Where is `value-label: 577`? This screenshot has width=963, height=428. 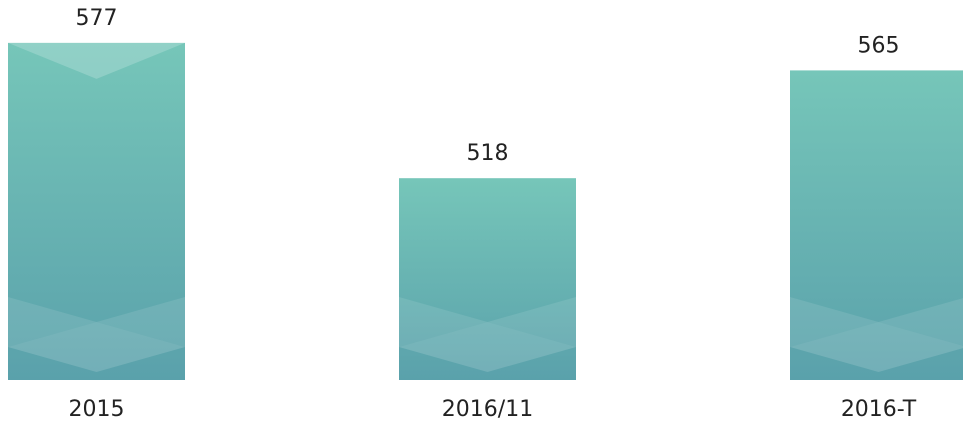 value-label: 577 is located at coordinates (97, 18).